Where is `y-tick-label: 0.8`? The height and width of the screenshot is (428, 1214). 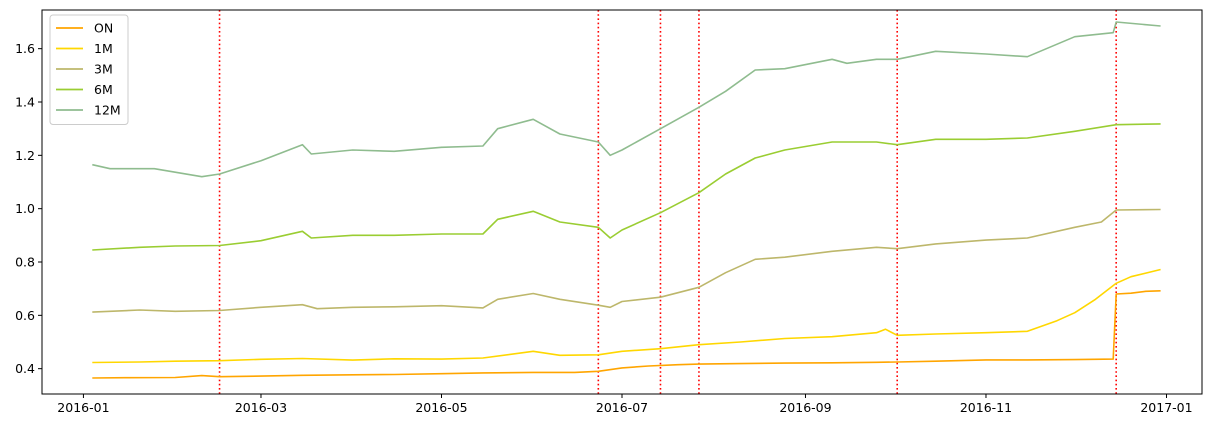 y-tick-label: 0.8 is located at coordinates (25, 262).